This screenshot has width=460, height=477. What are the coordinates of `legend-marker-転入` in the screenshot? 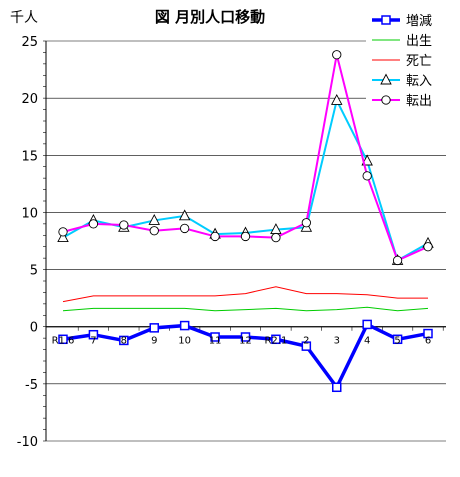 It's located at (386, 79).